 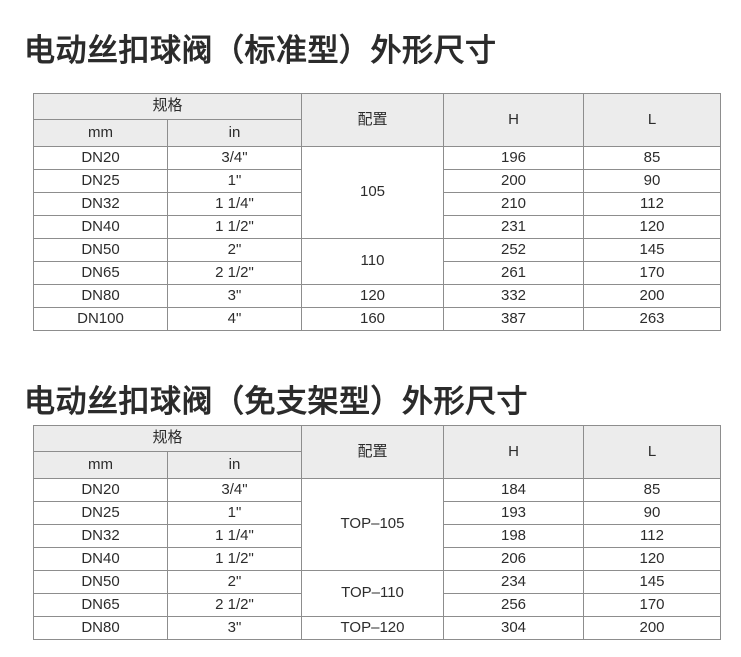 I want to click on table-row: DN25 1" 200 90, so click(x=377, y=181).